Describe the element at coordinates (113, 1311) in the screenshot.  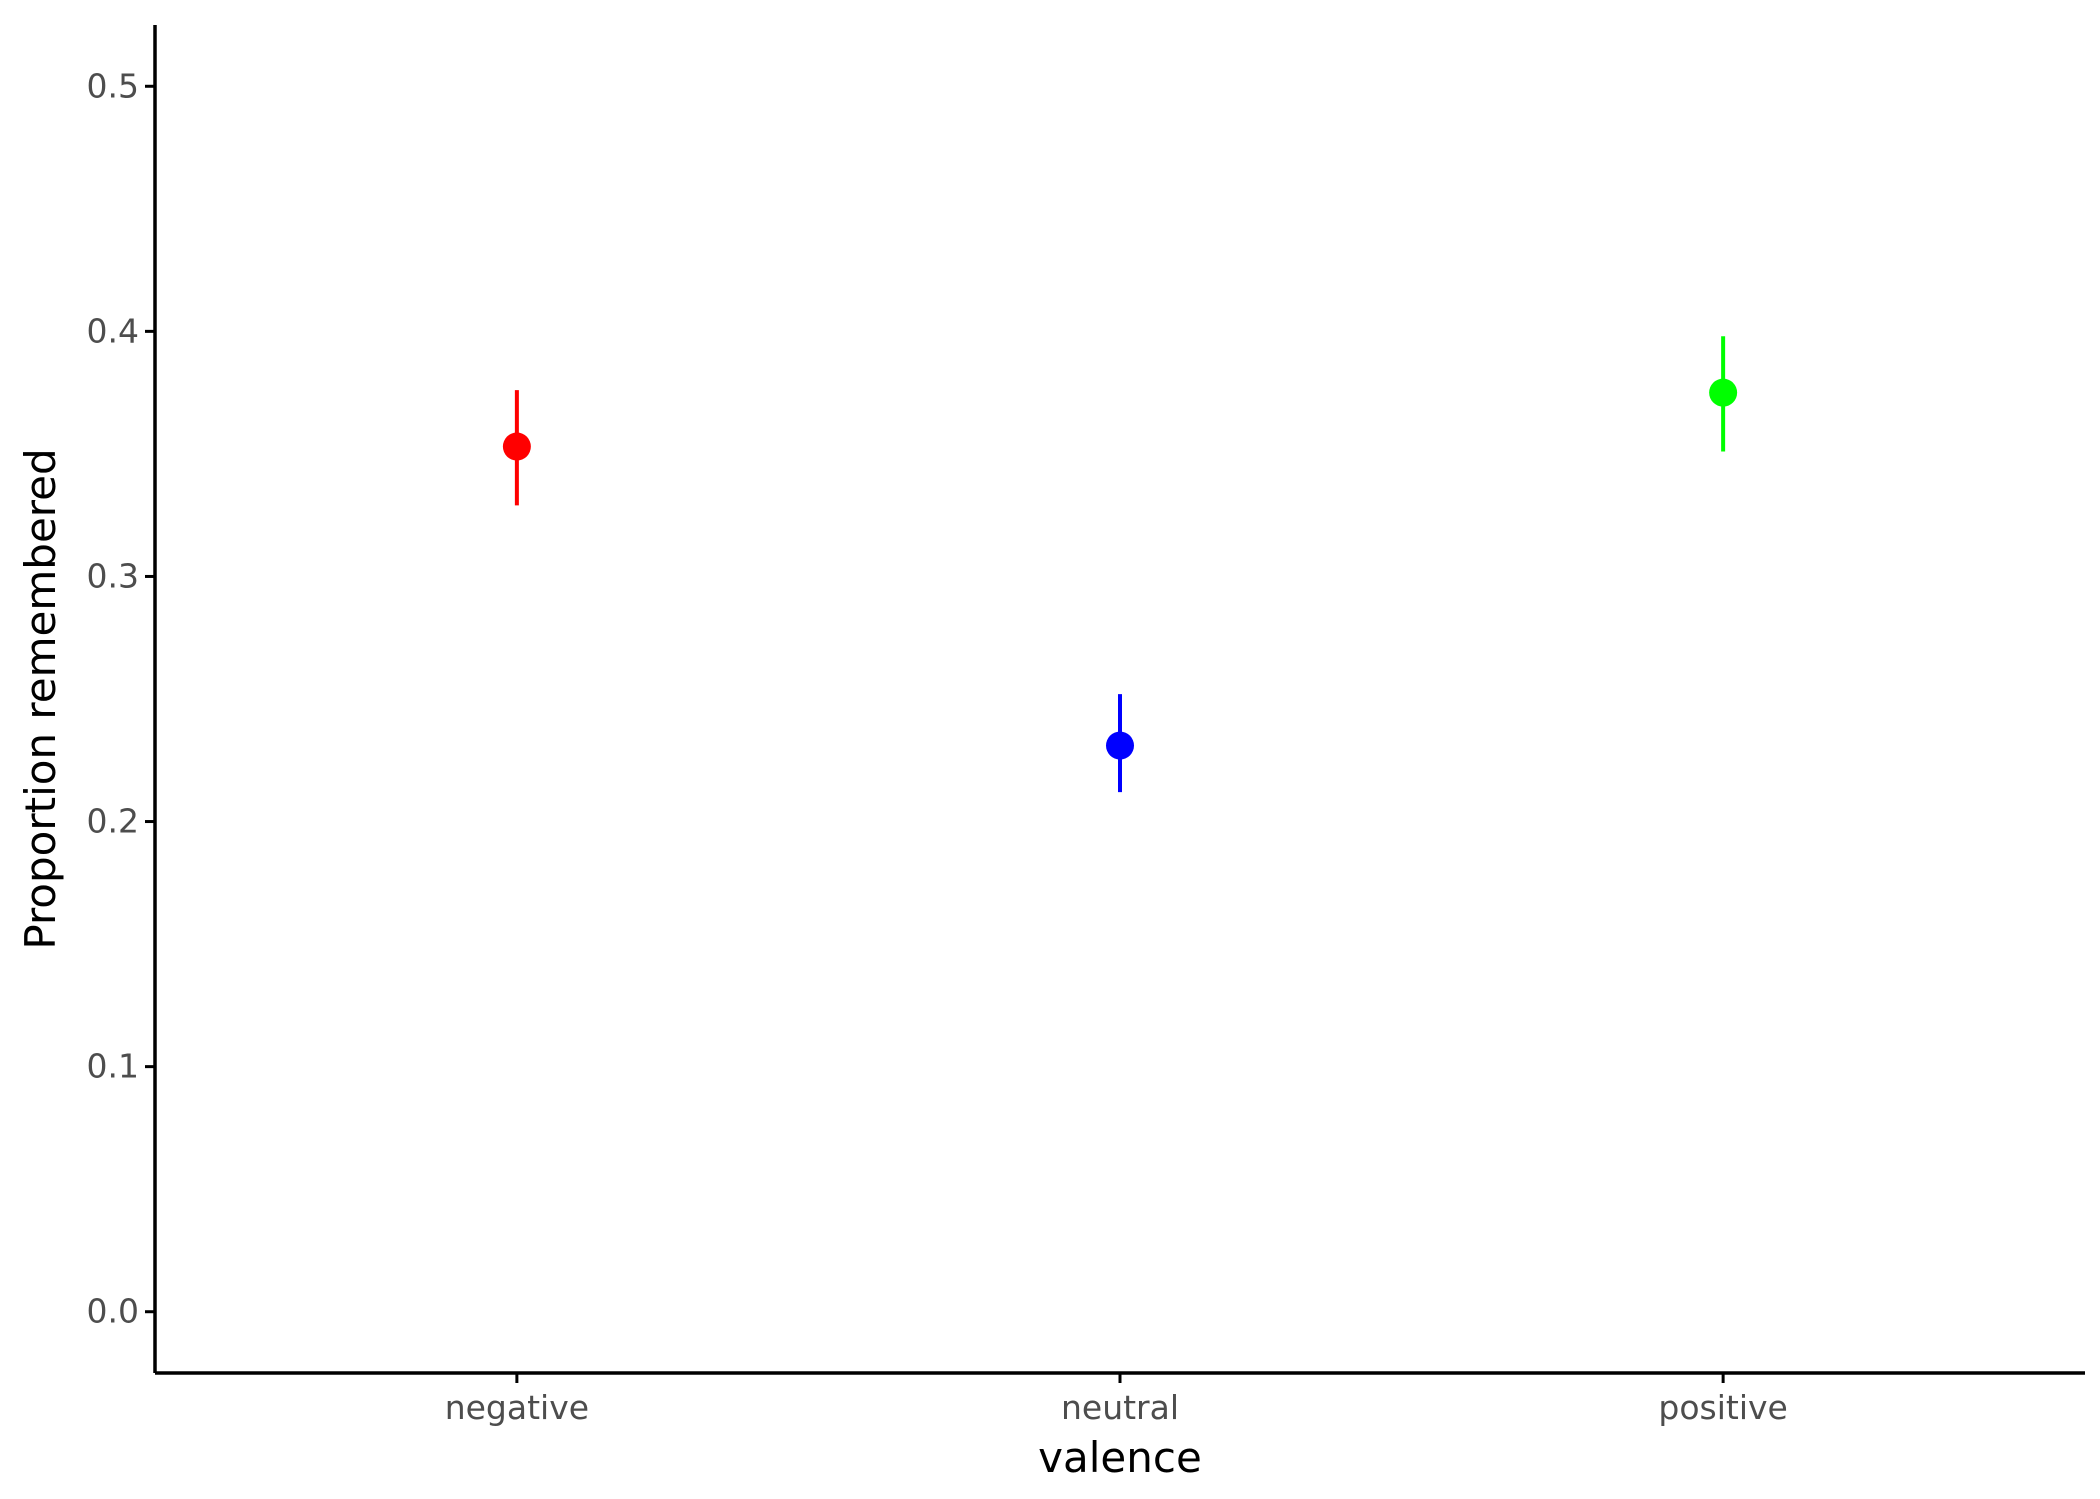
I see `y-tick-label: 0.0` at that location.